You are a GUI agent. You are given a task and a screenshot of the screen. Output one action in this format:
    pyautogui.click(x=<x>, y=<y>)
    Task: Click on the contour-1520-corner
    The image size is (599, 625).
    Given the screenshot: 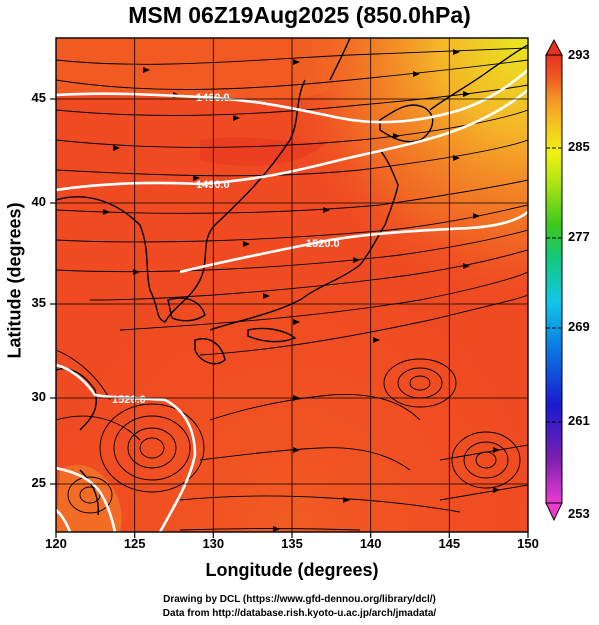 What is the action you would take?
    pyautogui.click(x=64, y=520)
    